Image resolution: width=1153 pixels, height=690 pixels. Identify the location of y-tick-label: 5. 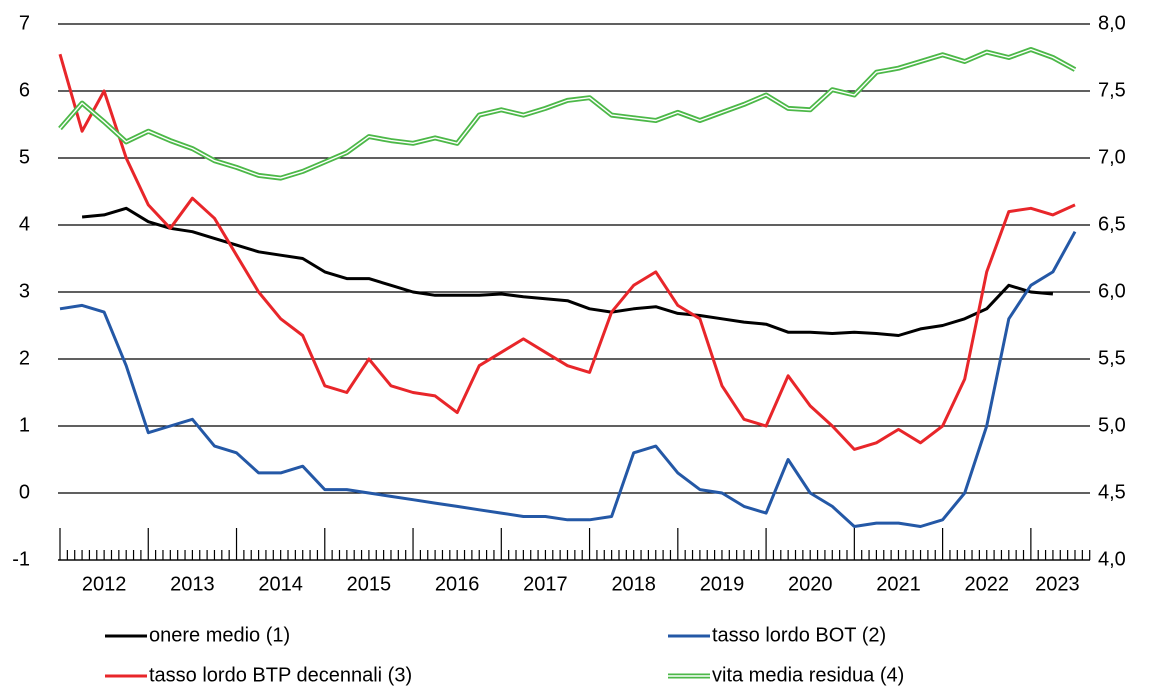
(24, 157).